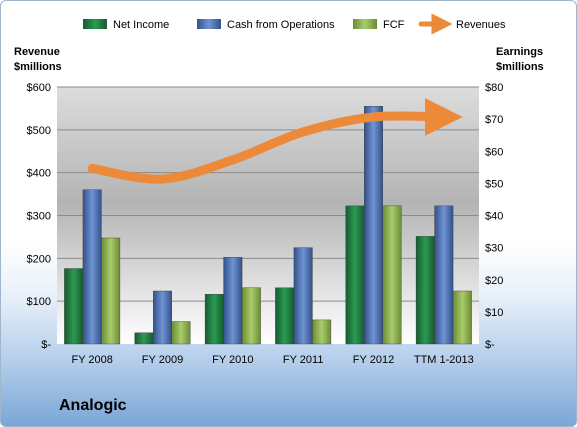  What do you see at coordinates (462, 317) in the screenshot?
I see `bar-fcf-ttm-1-2013` at bounding box center [462, 317].